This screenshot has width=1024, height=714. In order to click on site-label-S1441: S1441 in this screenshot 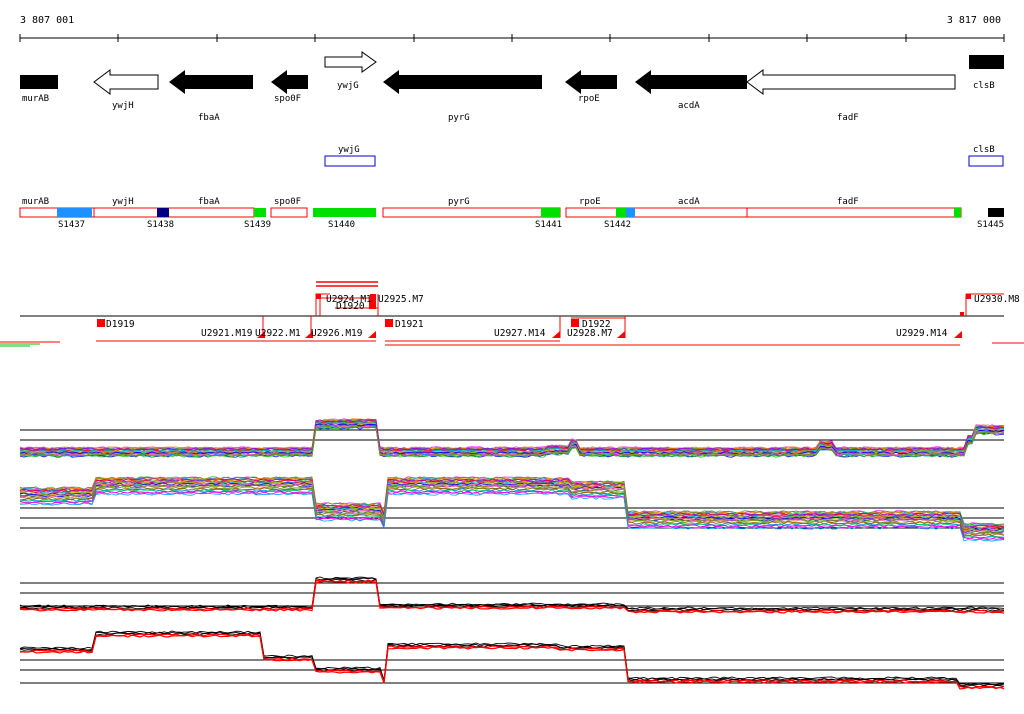, I will do `click(548, 225)`.